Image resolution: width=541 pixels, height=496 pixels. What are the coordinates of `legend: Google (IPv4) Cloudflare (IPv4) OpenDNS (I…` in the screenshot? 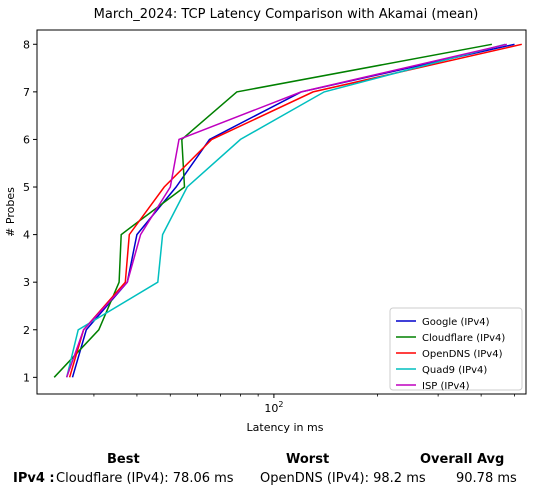 It's located at (456, 349).